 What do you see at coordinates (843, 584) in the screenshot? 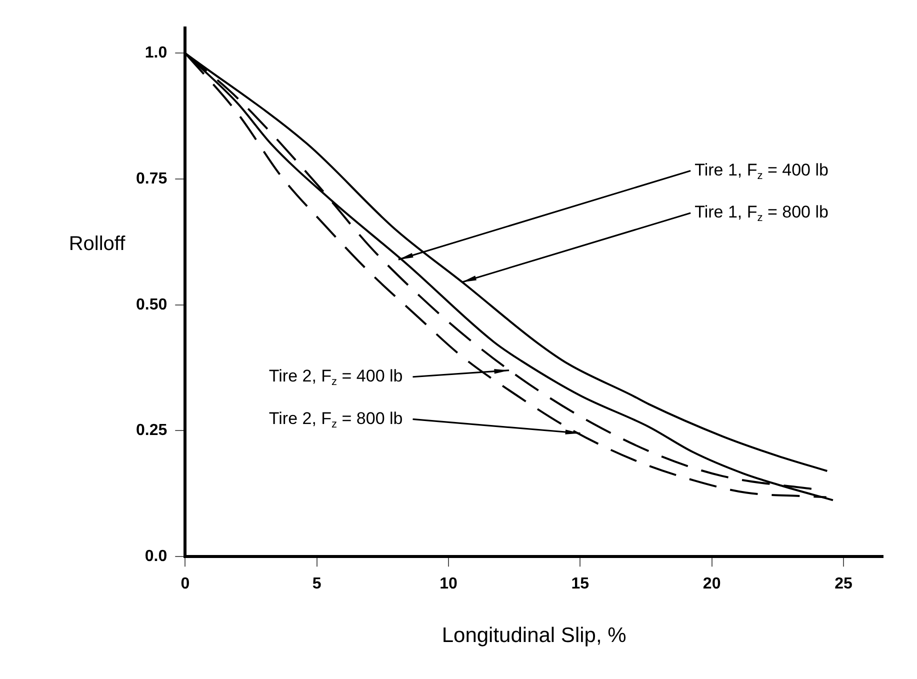
I see `x-tick-label: 25` at bounding box center [843, 584].